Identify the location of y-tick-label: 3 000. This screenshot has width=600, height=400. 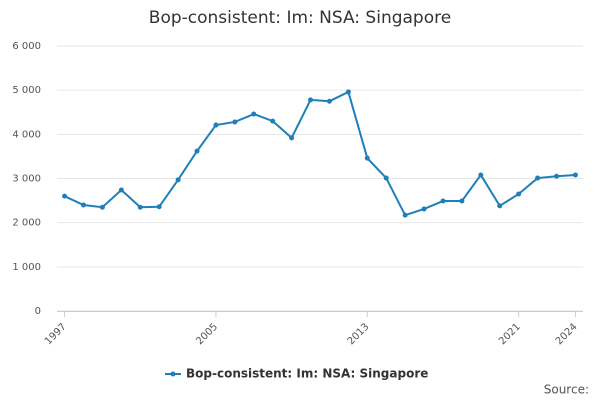
(26, 179).